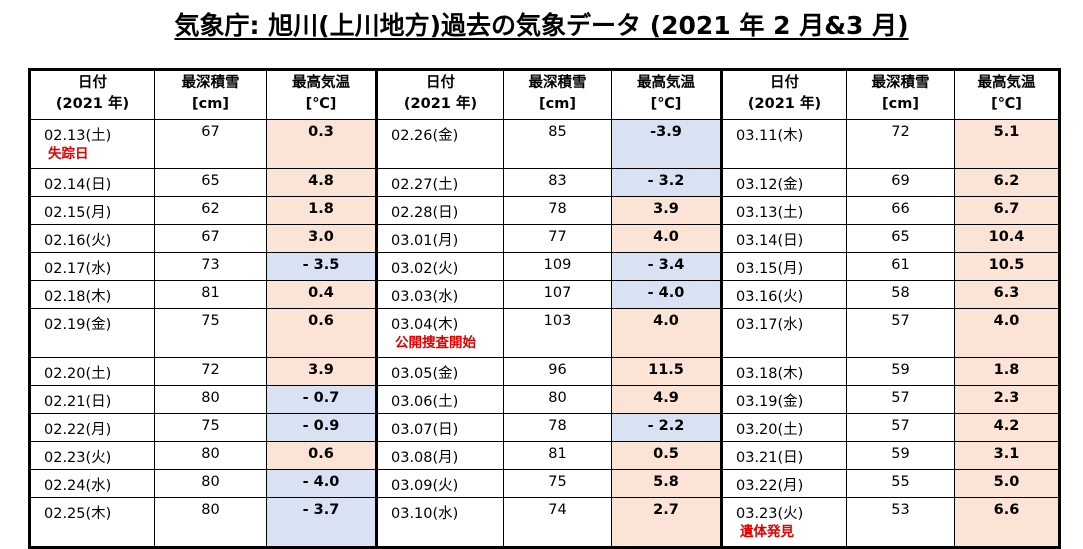 The image size is (1083, 549). What do you see at coordinates (439, 455) in the screenshot?
I see `date-cell: 03.08(月)` at bounding box center [439, 455].